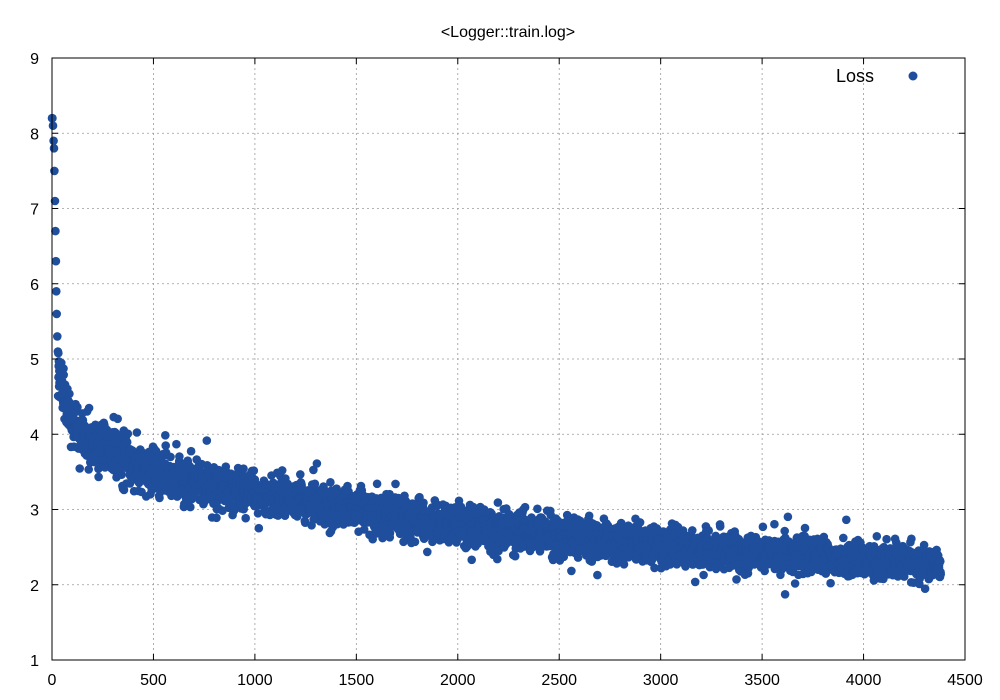 Image resolution: width=1000 pixels, height=700 pixels. I want to click on y-axis-tick-labels: 1 2 3 4 5 6 7 8 9, so click(34, 360).